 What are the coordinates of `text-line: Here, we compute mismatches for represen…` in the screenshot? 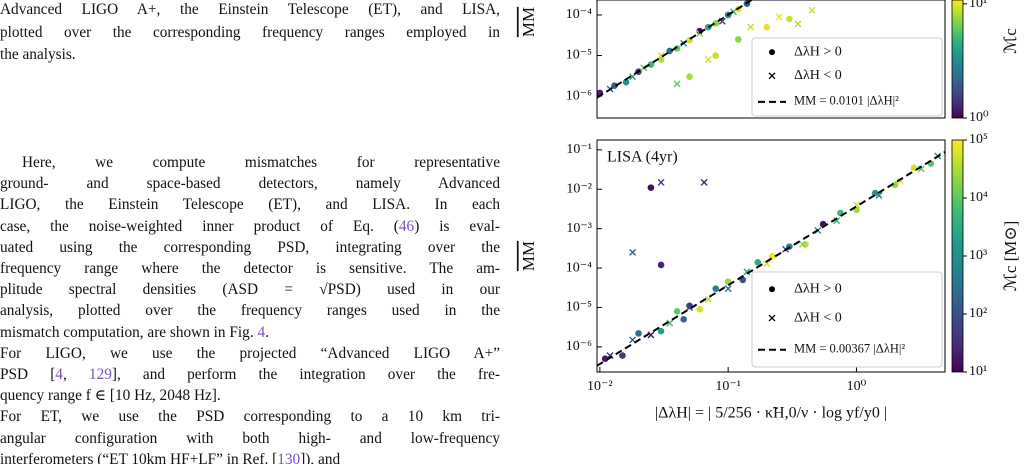 It's located at (250, 163).